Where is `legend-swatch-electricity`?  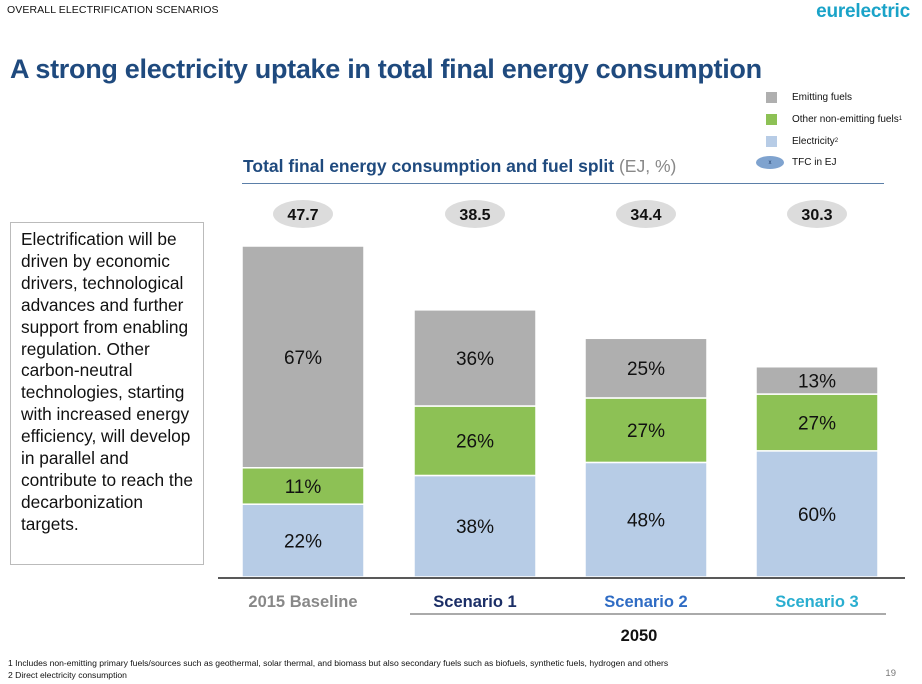
legend-swatch-electricity is located at coordinates (771, 141).